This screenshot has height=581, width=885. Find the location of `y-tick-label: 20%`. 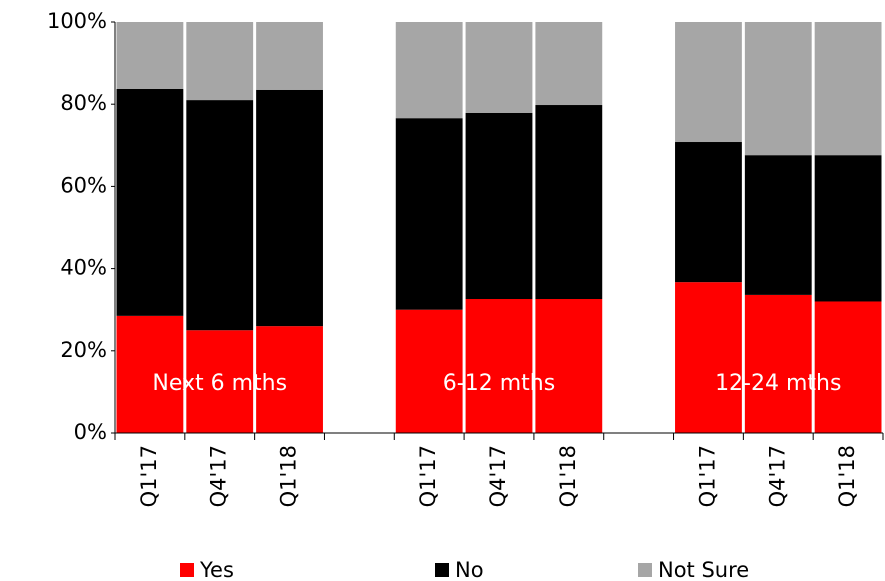

y-tick-label: 20% is located at coordinates (83, 350).